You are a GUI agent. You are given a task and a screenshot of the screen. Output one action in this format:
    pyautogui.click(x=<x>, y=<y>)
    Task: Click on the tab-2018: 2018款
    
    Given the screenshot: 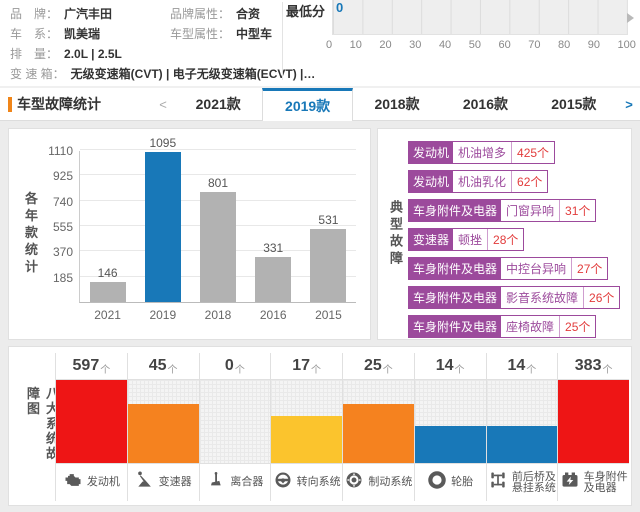 What is the action you would take?
    pyautogui.click(x=397, y=104)
    